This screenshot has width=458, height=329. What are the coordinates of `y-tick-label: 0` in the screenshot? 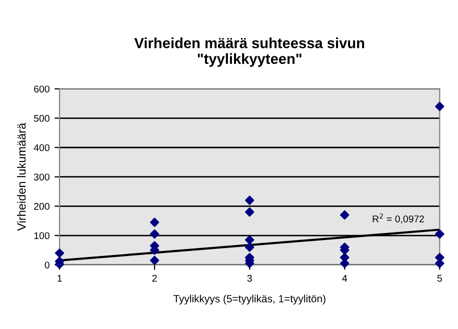 It's located at (47, 265).